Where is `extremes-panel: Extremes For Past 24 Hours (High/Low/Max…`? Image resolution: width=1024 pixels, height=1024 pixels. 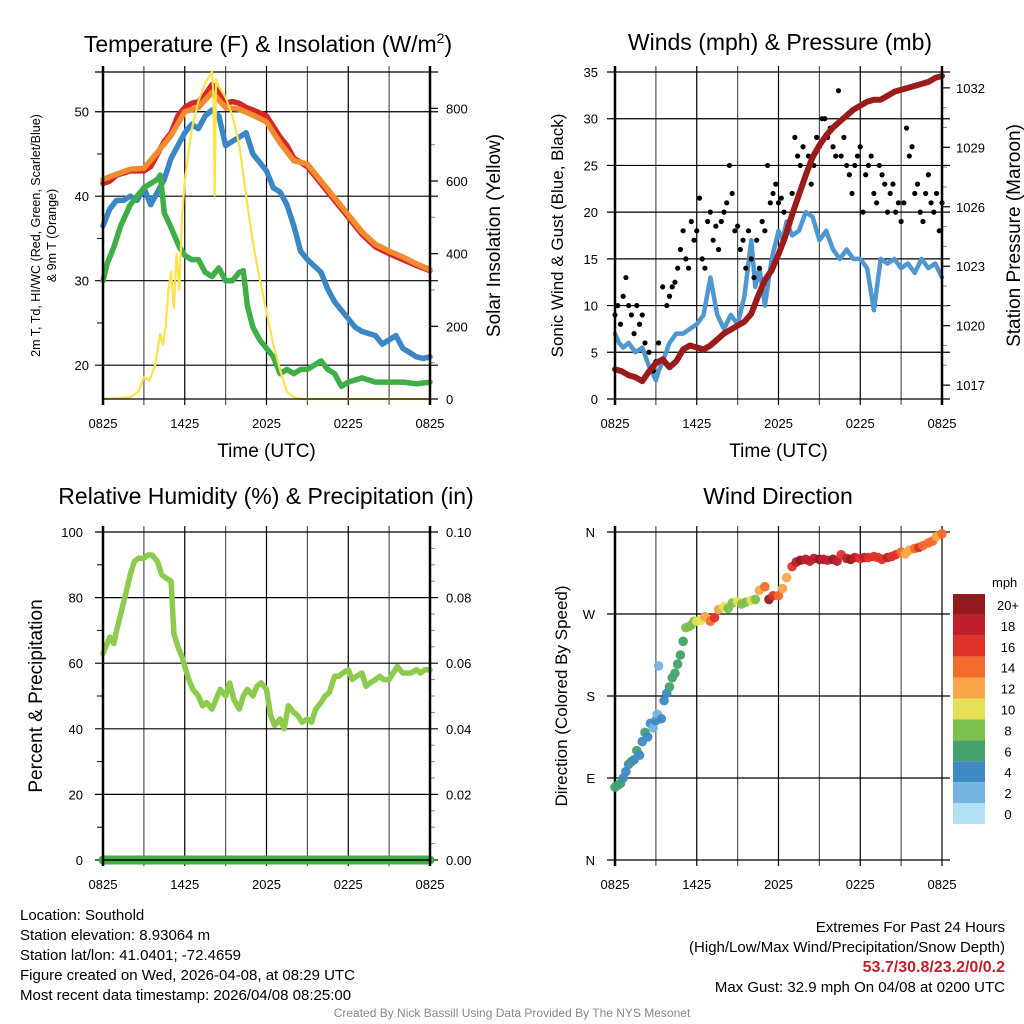
extremes-panel: Extremes For Past 24 Hours (High/Low/Max… is located at coordinates (847, 958).